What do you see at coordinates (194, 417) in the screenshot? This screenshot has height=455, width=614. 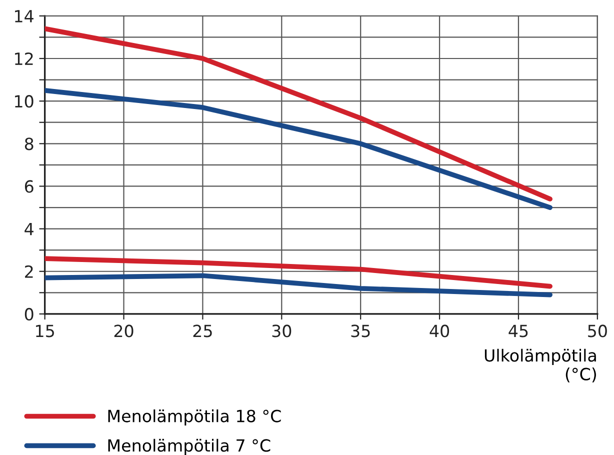 I see `legend-label: Menolämpötila 18 °C` at bounding box center [194, 417].